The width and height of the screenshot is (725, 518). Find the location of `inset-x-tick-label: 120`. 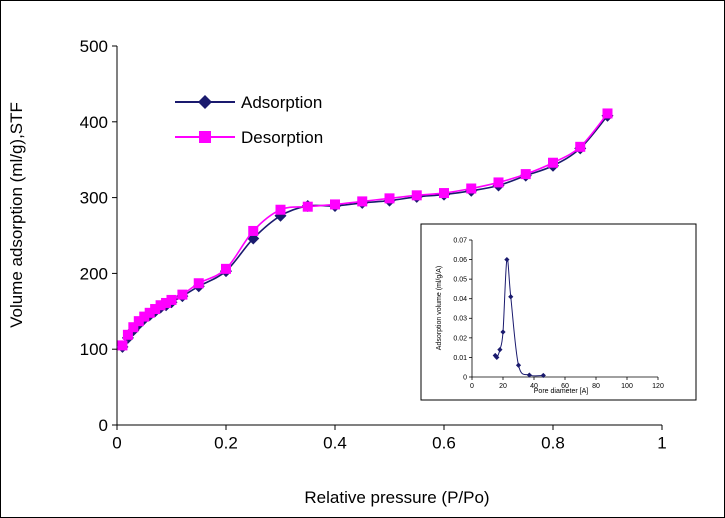

inset-x-tick-label: 120 is located at coordinates (658, 386).